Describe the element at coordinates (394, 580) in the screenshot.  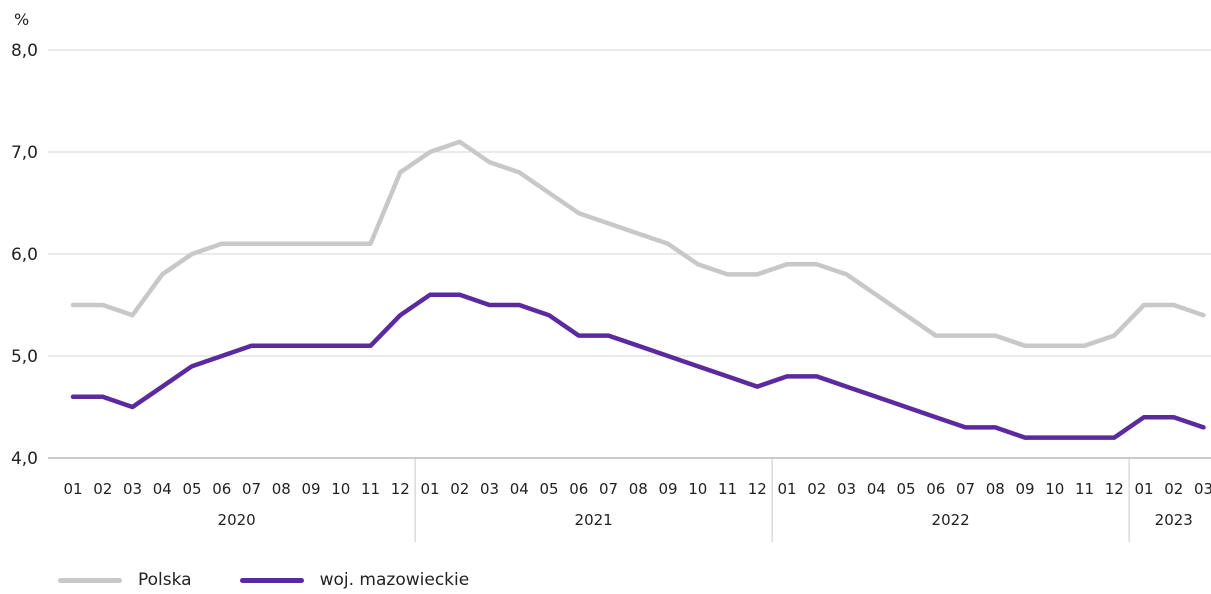
I see `legend-label-mazowieckie: woj. mazowieckie` at that location.